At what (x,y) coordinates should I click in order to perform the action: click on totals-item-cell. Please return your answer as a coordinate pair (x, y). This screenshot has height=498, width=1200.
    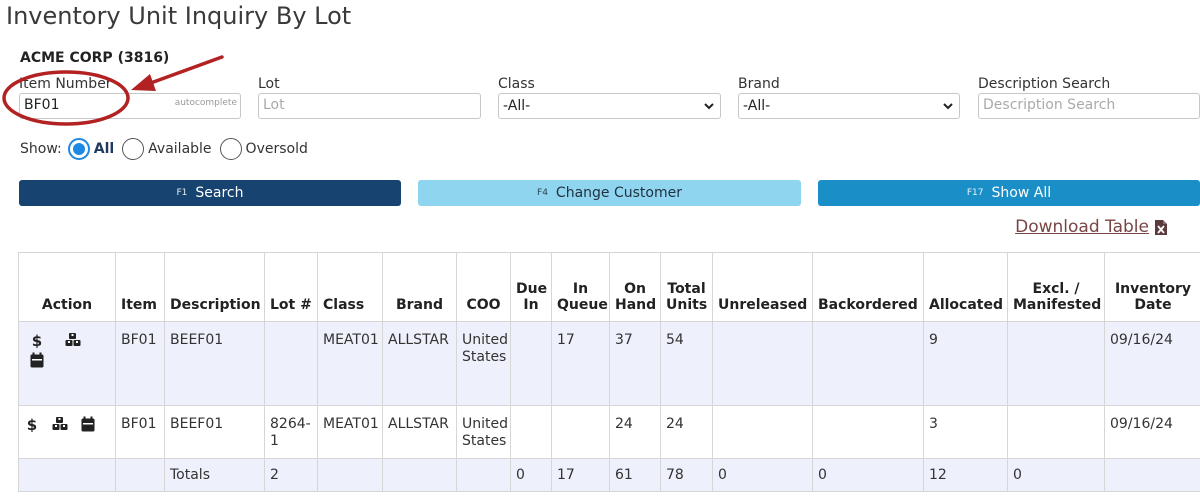
    Looking at the image, I should click on (140, 475).